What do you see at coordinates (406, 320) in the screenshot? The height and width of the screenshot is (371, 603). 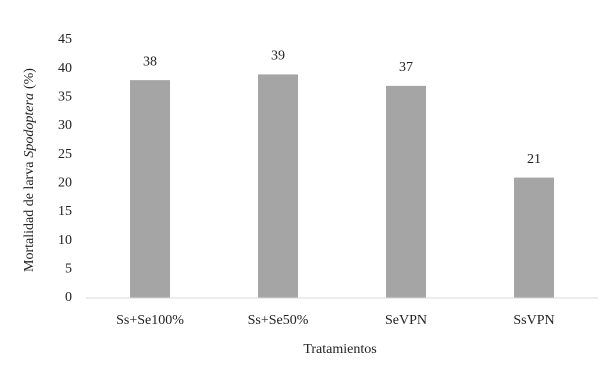 I see `x-tick-label: SeVPN` at bounding box center [406, 320].